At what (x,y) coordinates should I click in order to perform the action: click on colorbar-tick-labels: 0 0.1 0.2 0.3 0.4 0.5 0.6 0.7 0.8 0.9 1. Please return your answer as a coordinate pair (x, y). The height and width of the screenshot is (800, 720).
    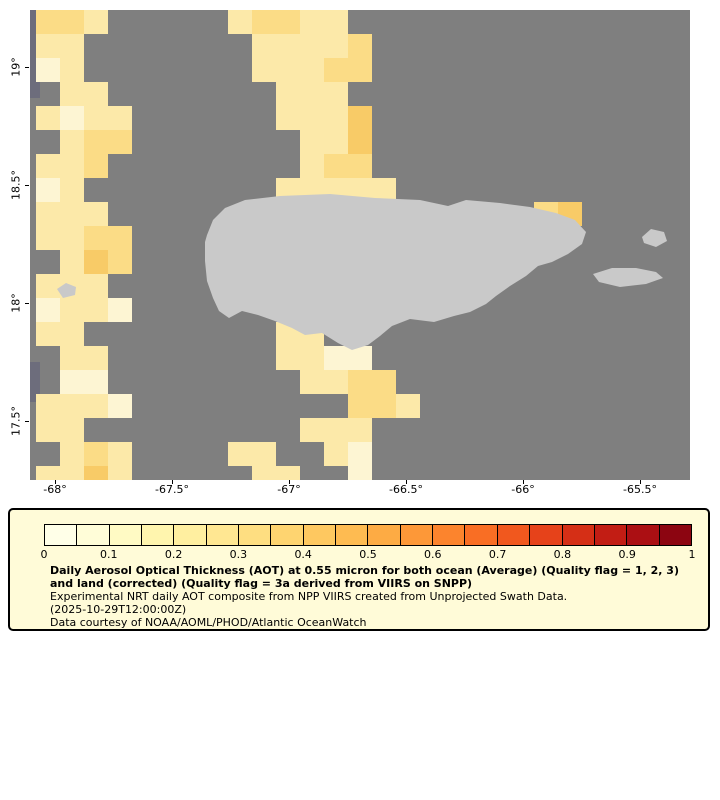
    Looking at the image, I should click on (368, 555).